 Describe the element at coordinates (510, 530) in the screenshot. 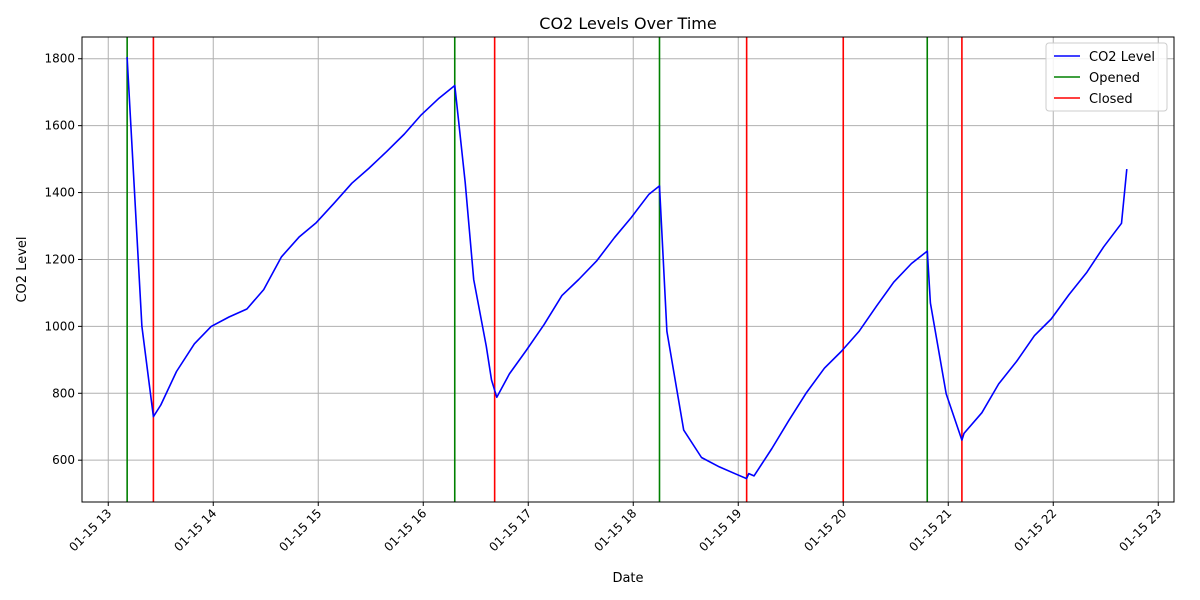

I see `x-tick-label: 01-15 17` at that location.